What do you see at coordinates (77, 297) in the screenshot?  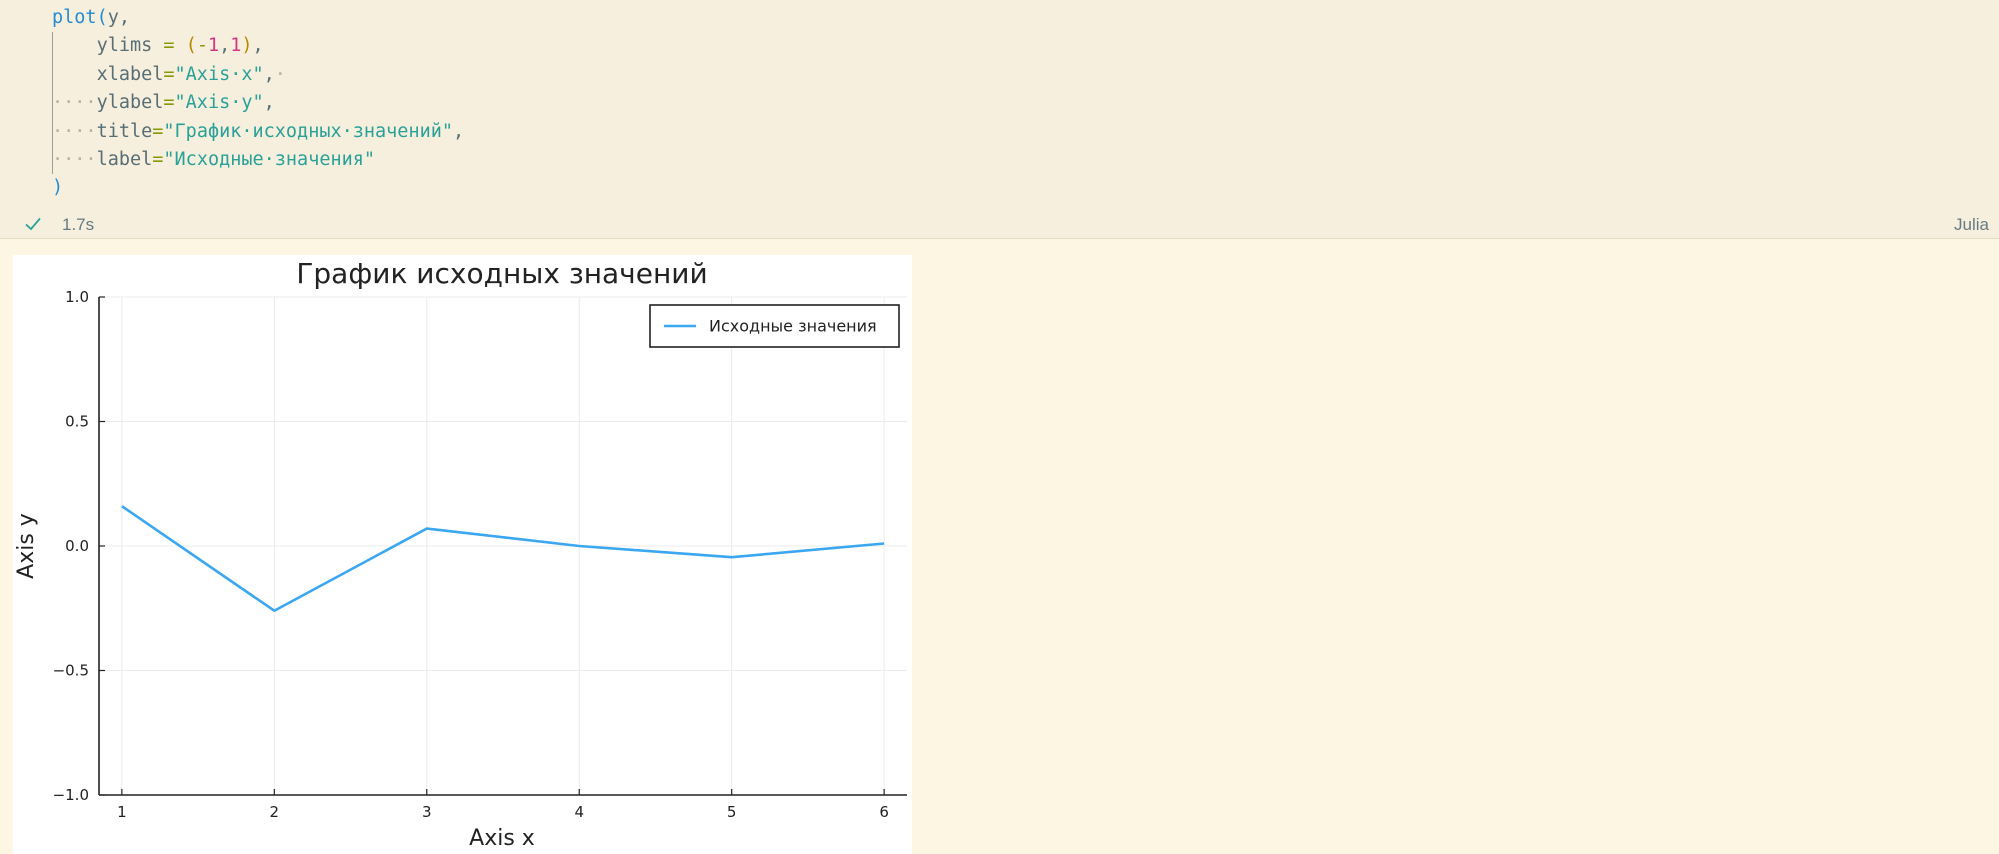 I see `y-tick-label: 1.0` at bounding box center [77, 297].